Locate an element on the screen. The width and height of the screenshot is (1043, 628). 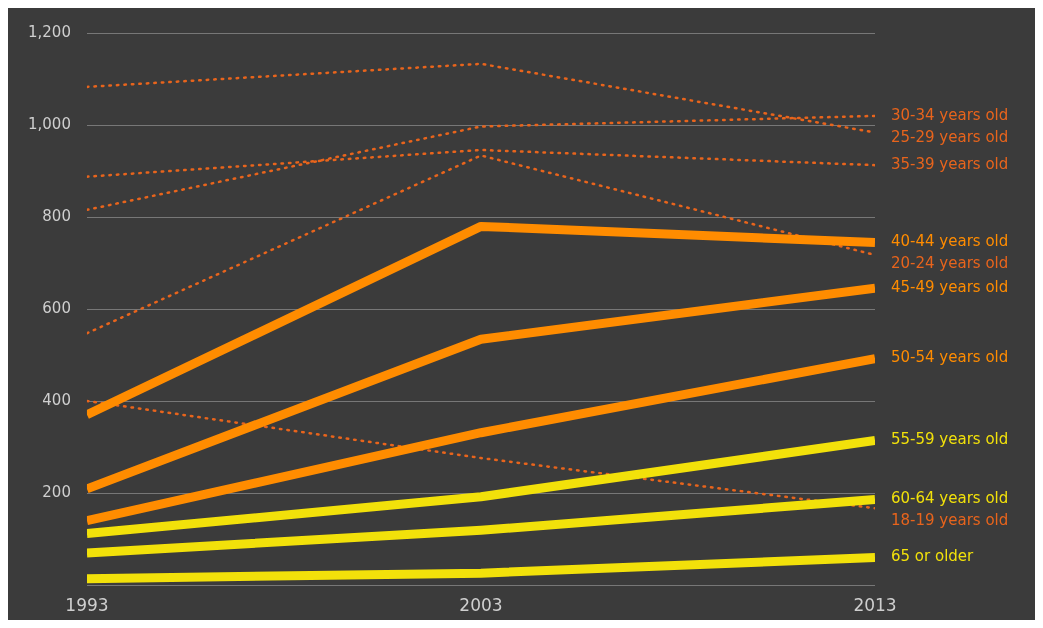
y-tick-label: 800 is located at coordinates (56, 216).